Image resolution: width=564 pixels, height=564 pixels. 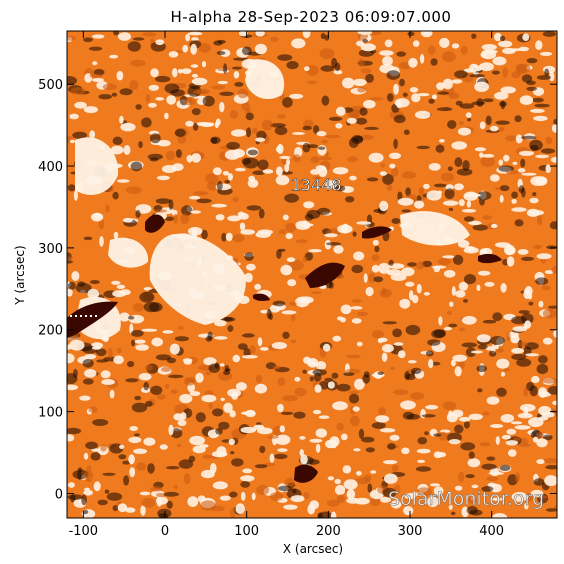 What do you see at coordinates (328, 531) in the screenshot?
I see `x-tick-label: 200` at bounding box center [328, 531].